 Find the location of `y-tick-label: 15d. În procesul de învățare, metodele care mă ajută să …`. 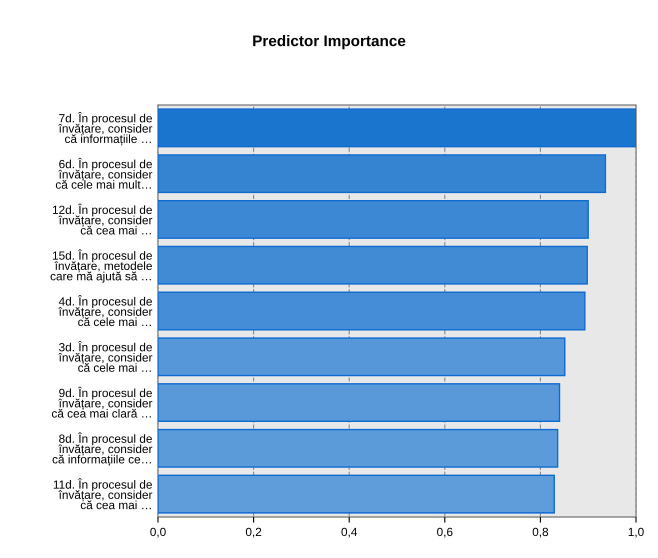

y-tick-label: 15d. În procesul de învățare, metodele care mă ajută să … is located at coordinates (101, 266).